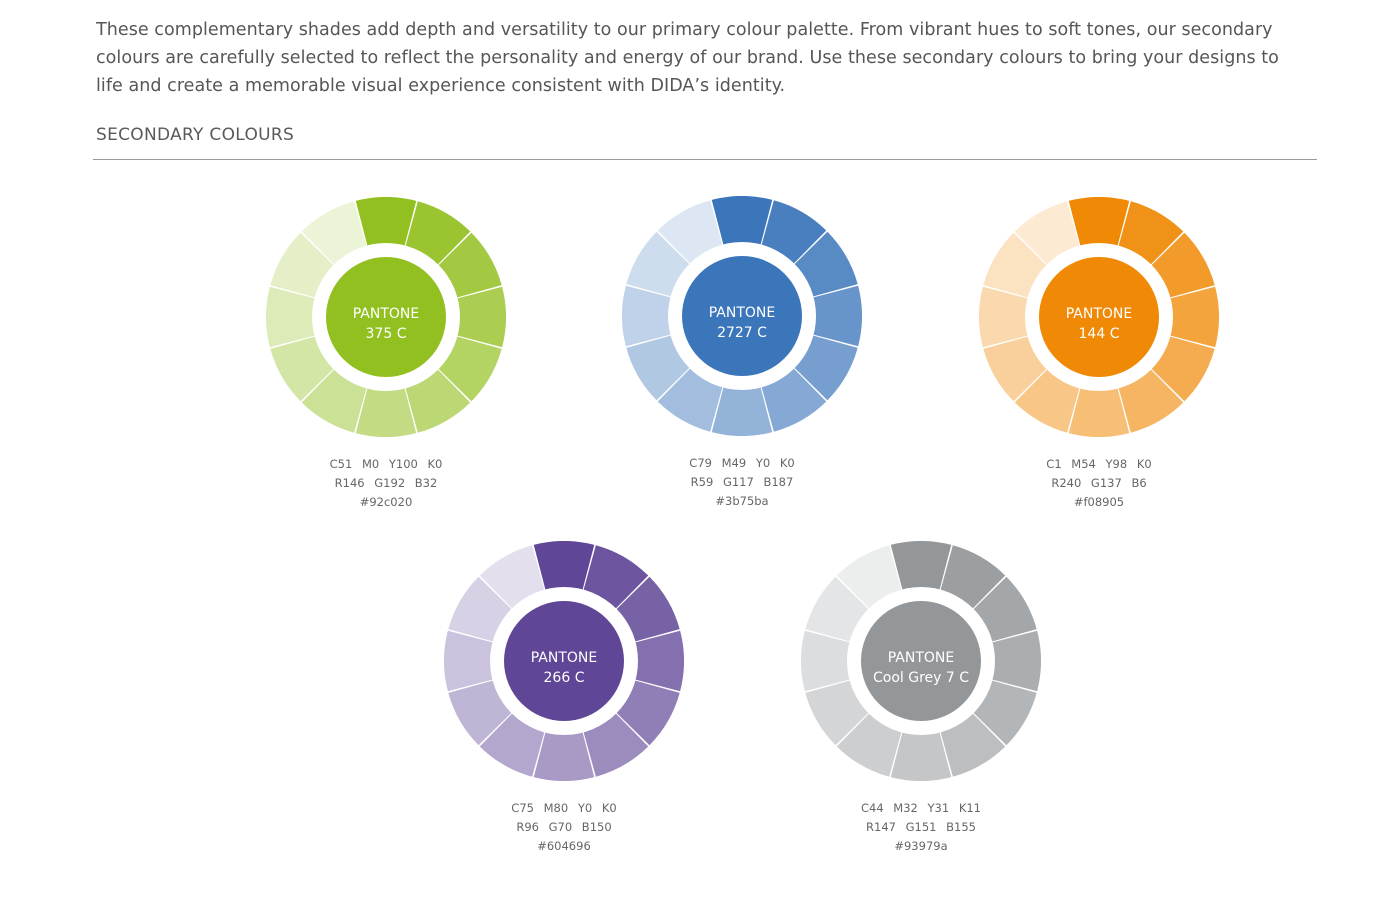 The width and height of the screenshot is (1400, 897). I want to click on colour-codes: C44 M32 Y31 K11 R147 G151 B155 #93979a, so click(921, 827).